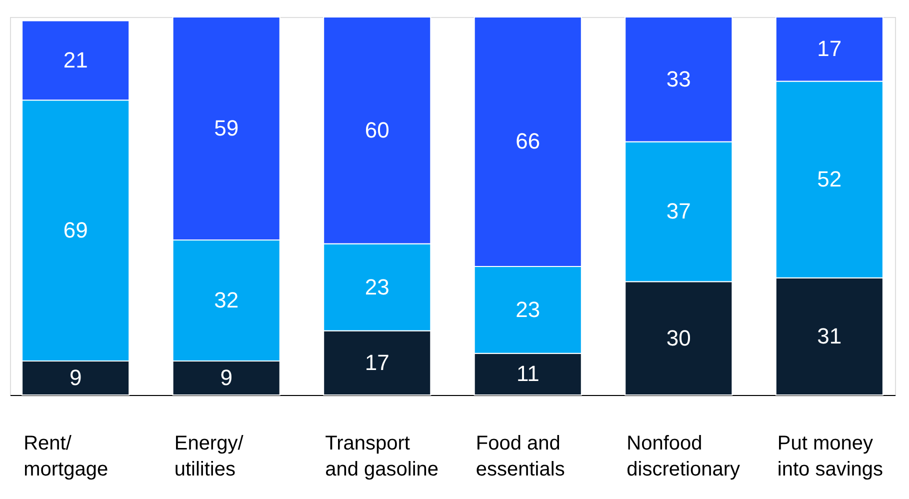 Image resolution: width=909 pixels, height=499 pixels. I want to click on x-tick-label: Rent/ mortgage, so click(66, 456).